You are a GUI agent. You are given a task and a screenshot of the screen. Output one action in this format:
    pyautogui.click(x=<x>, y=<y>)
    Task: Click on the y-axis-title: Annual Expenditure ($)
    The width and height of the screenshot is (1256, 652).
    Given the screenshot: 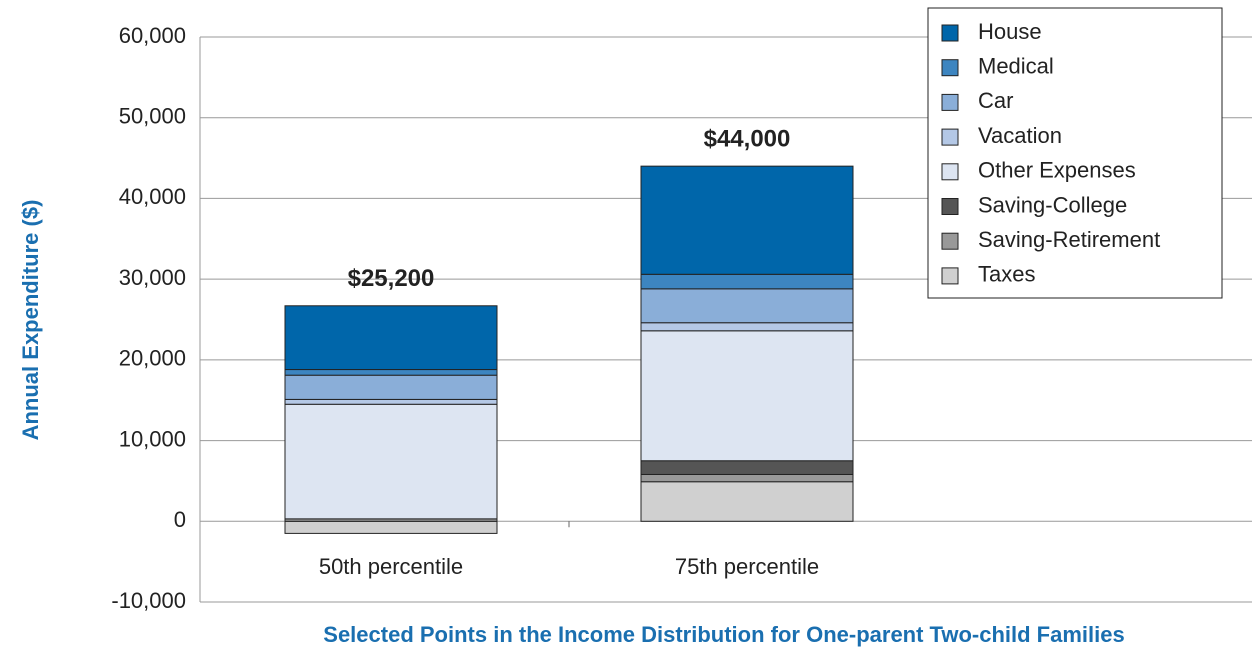 What is the action you would take?
    pyautogui.click(x=30, y=320)
    